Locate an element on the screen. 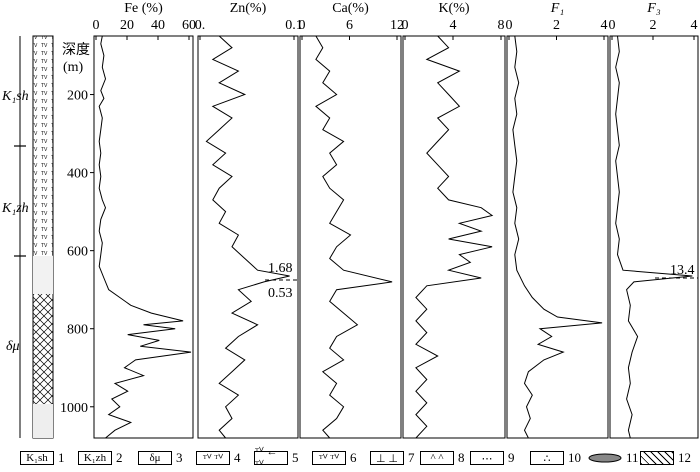 The image size is (700, 472). panel-4-tick-2: 8 is located at coordinates (501, 25).